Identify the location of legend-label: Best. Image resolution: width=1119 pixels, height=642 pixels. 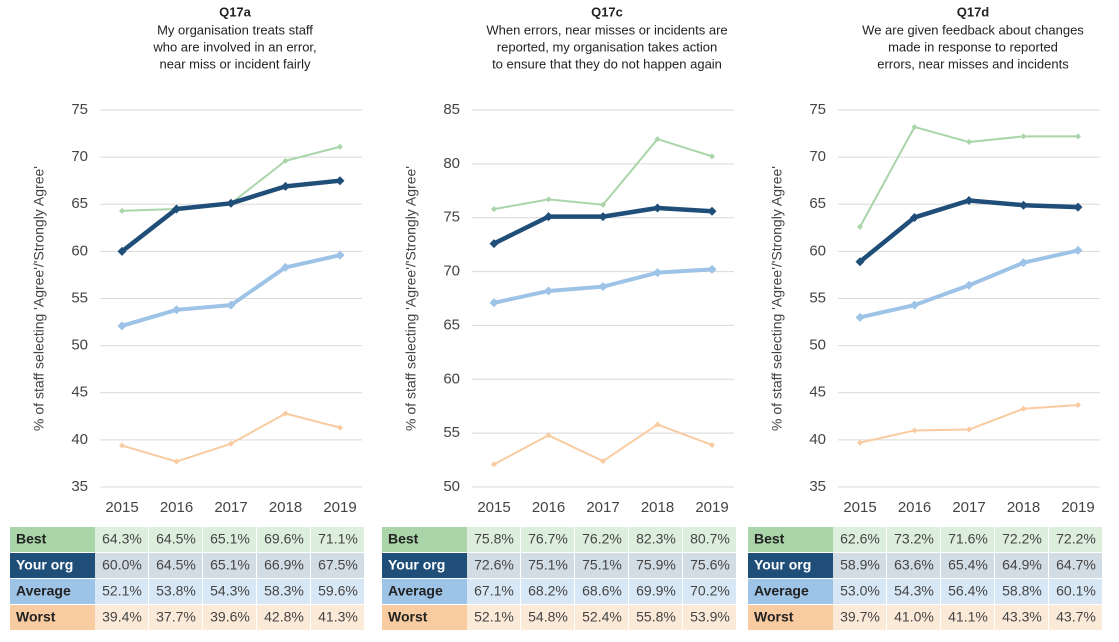
(769, 539).